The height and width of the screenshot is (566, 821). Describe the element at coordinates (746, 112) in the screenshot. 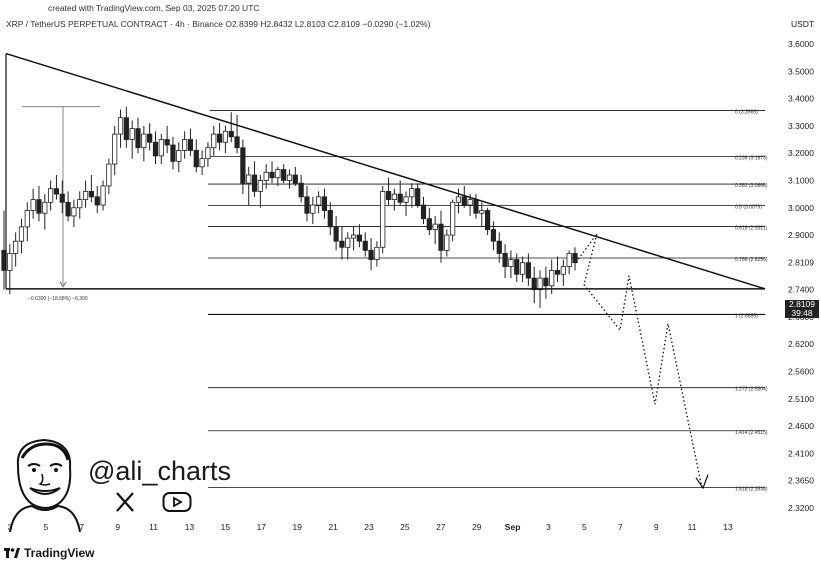

I see `fib-level-label: 0 (3.3565)` at that location.